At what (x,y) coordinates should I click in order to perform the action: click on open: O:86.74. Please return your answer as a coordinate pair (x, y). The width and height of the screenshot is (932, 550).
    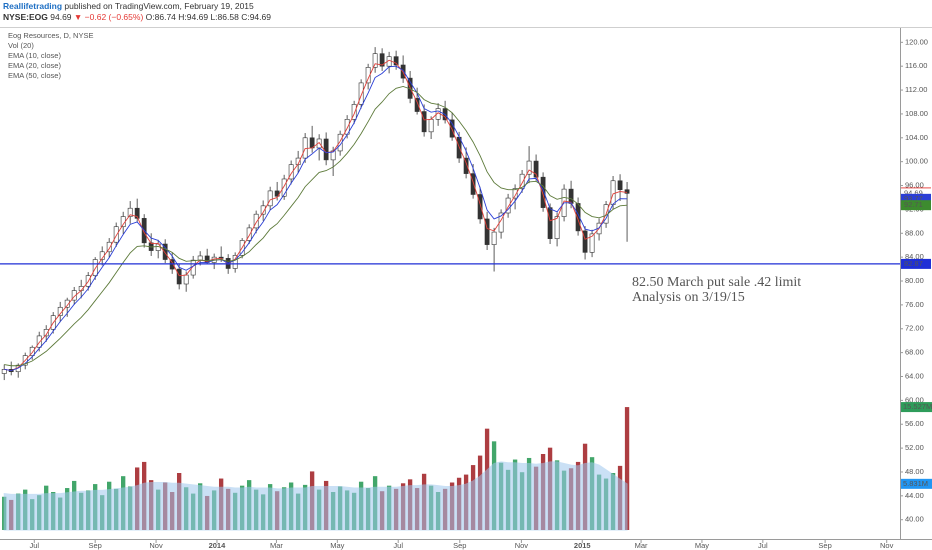
    Looking at the image, I should click on (161, 17).